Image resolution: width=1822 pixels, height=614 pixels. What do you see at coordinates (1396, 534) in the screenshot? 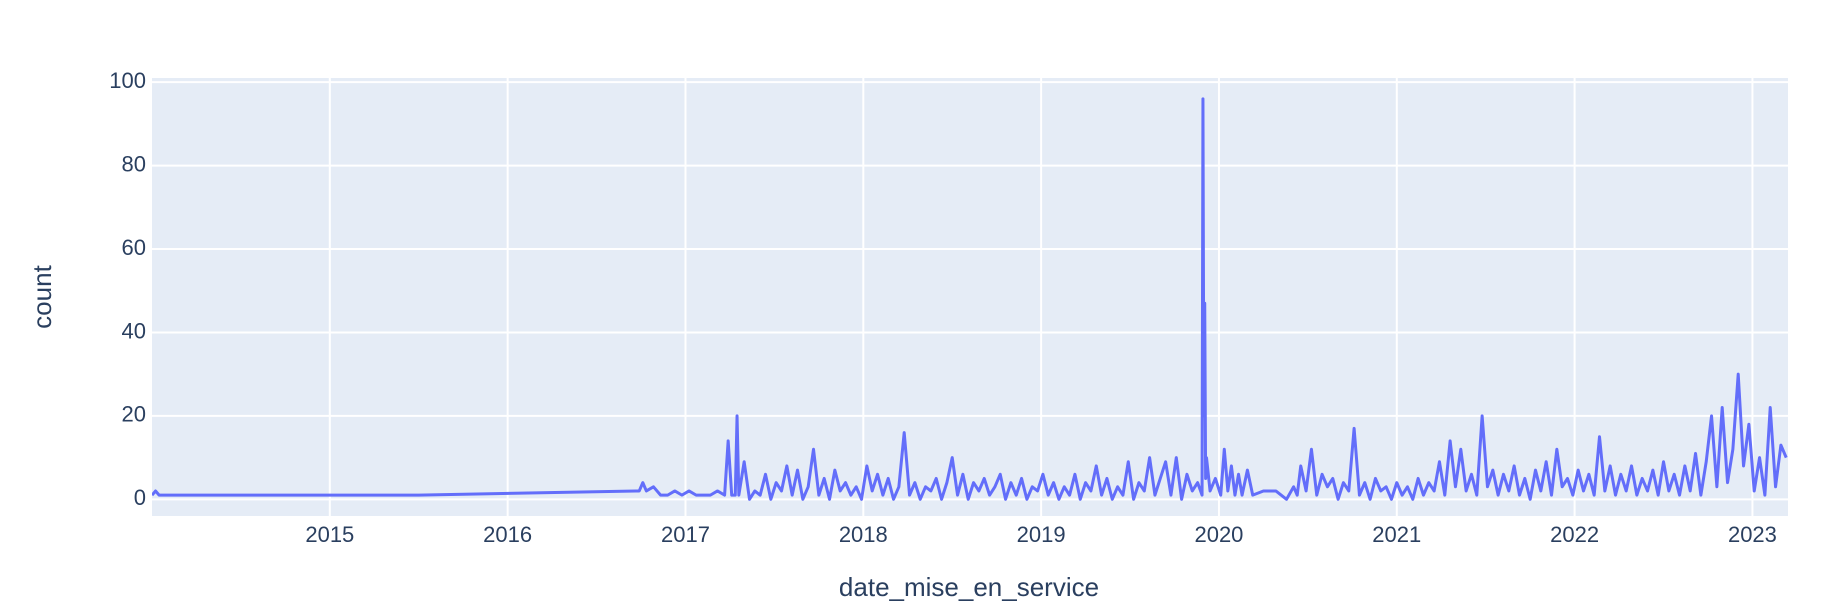
I see `x-tick-label: 2021` at bounding box center [1396, 534].